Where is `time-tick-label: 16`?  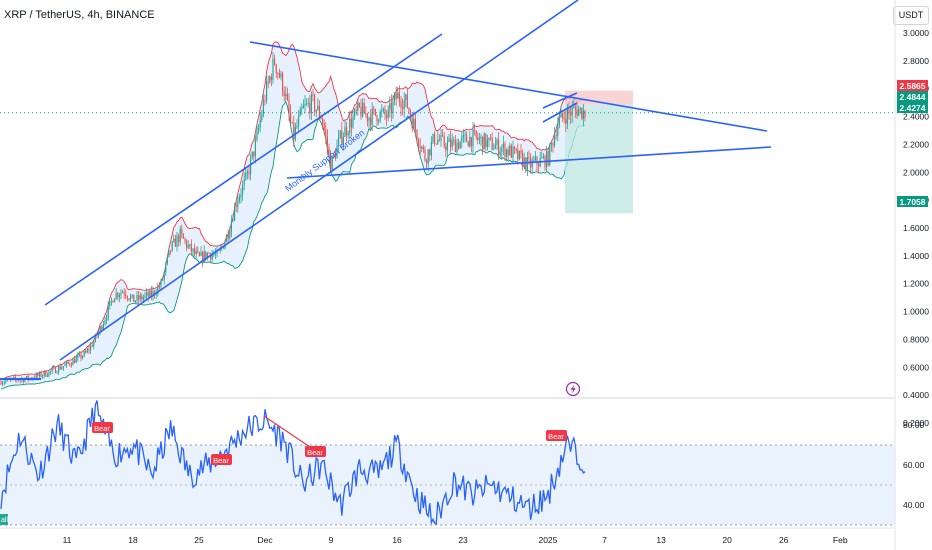
time-tick-label: 16 is located at coordinates (397, 540).